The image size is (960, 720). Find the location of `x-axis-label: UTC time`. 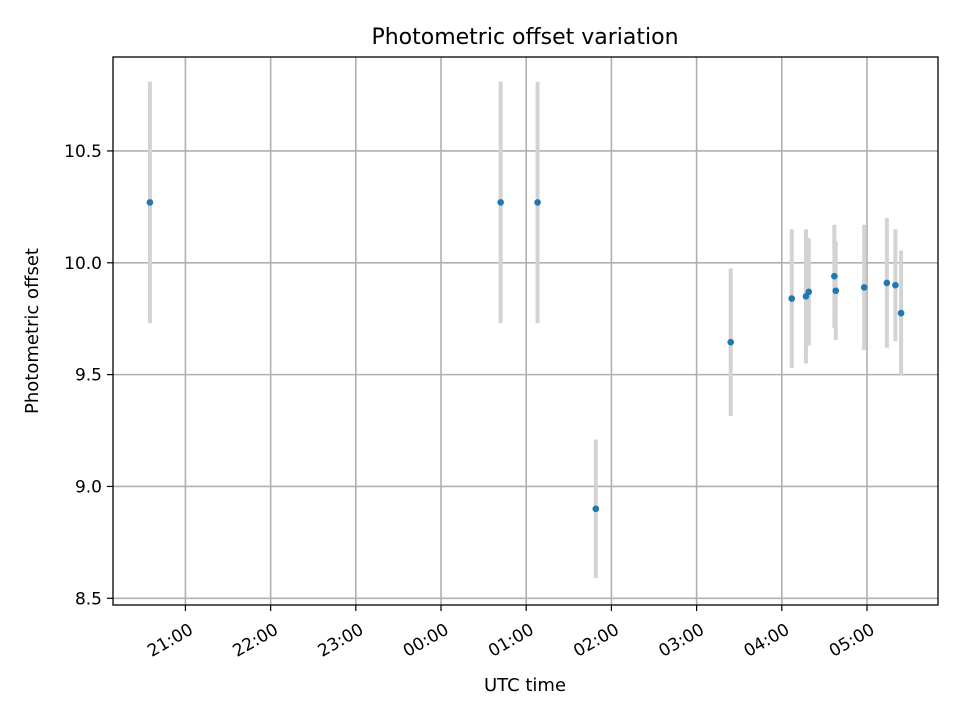

x-axis-label: UTC time is located at coordinates (525, 685).